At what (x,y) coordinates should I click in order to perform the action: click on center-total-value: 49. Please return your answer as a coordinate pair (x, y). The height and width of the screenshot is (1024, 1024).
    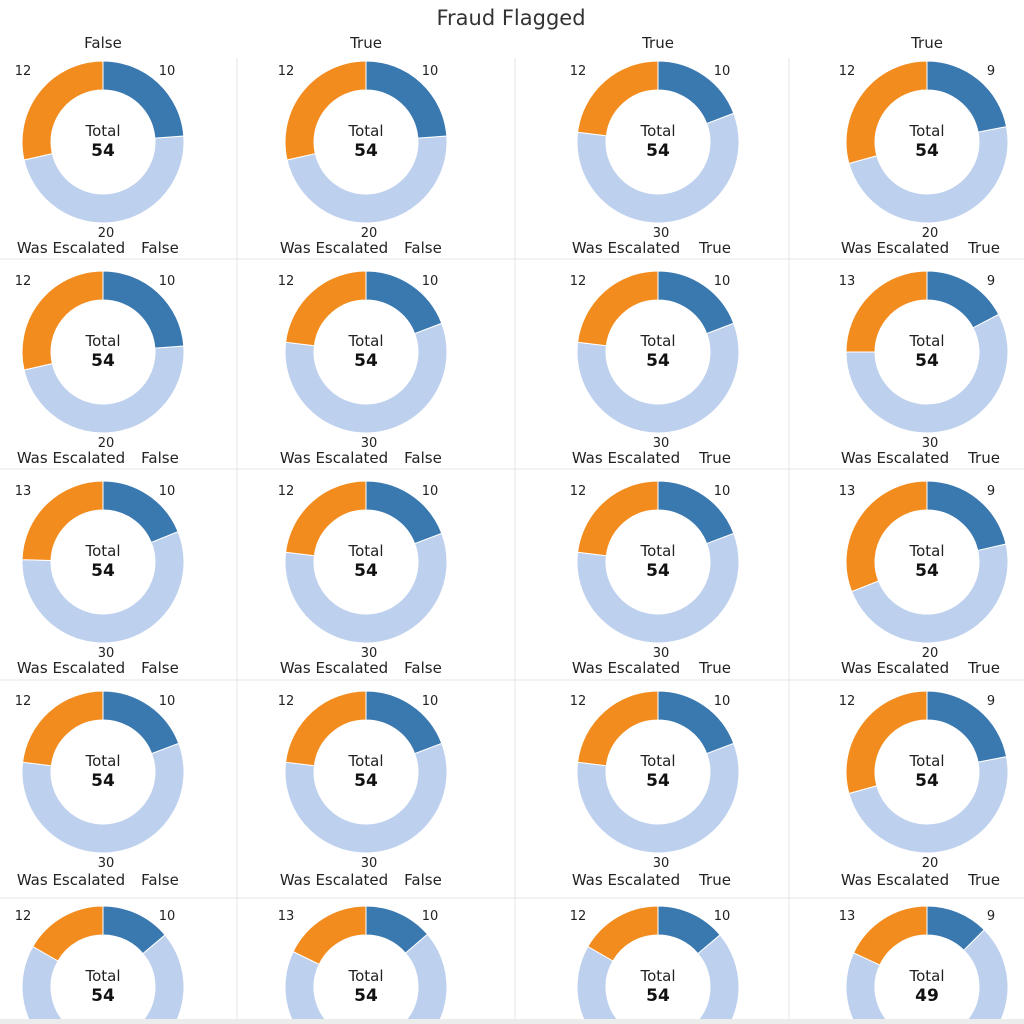
    Looking at the image, I should click on (927, 996).